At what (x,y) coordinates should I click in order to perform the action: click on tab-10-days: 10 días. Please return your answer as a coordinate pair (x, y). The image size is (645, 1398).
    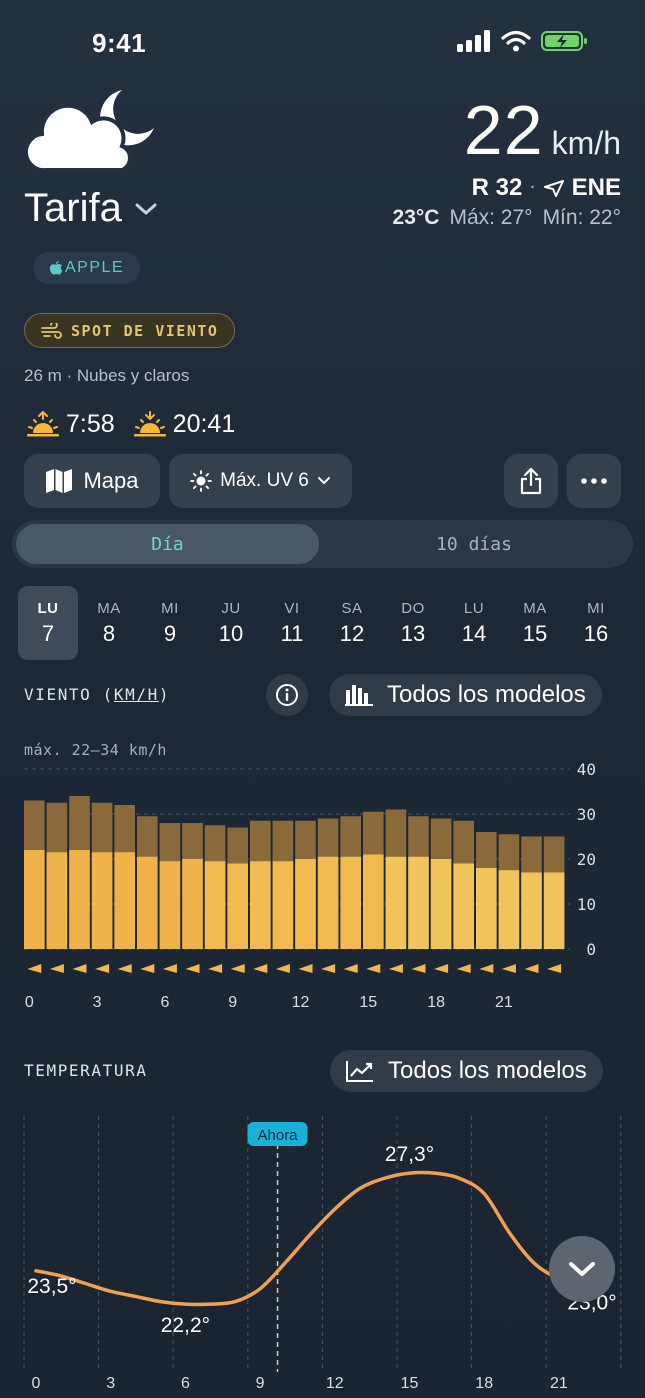
    Looking at the image, I should click on (474, 544).